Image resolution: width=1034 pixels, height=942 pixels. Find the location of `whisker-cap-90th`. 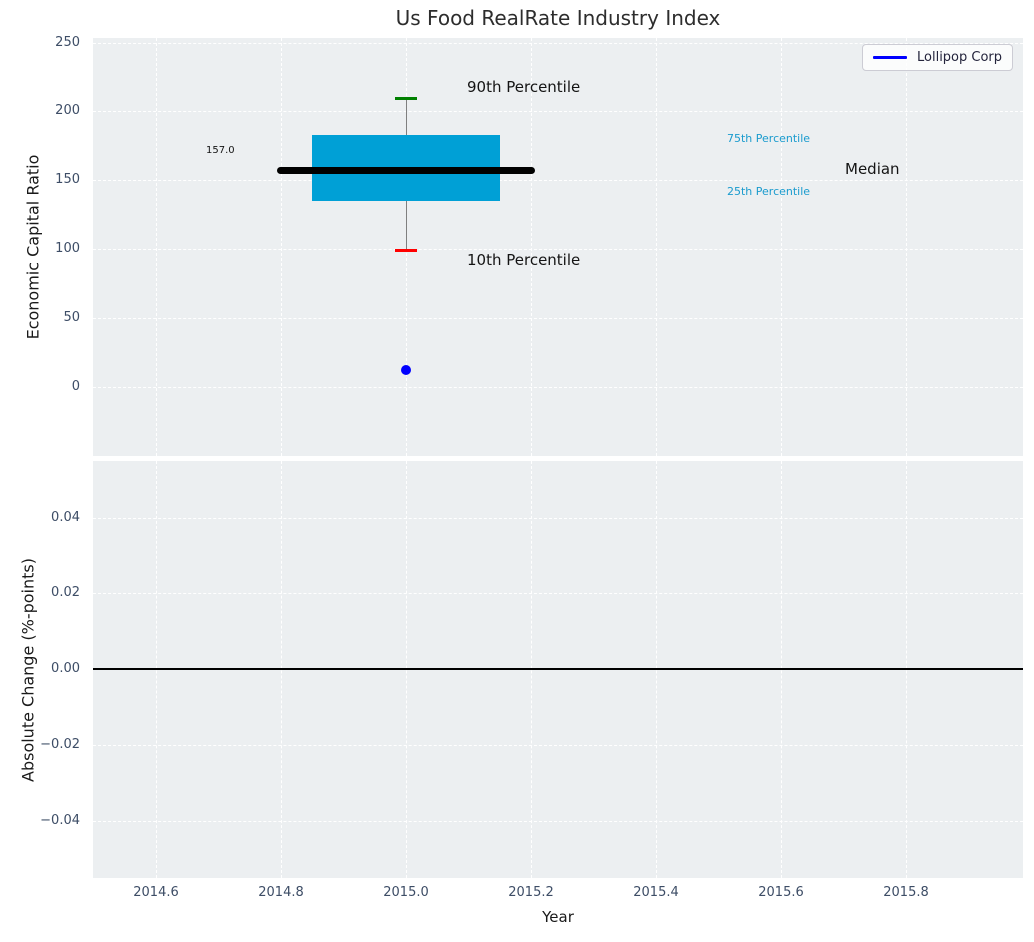

whisker-cap-90th is located at coordinates (406, 99).